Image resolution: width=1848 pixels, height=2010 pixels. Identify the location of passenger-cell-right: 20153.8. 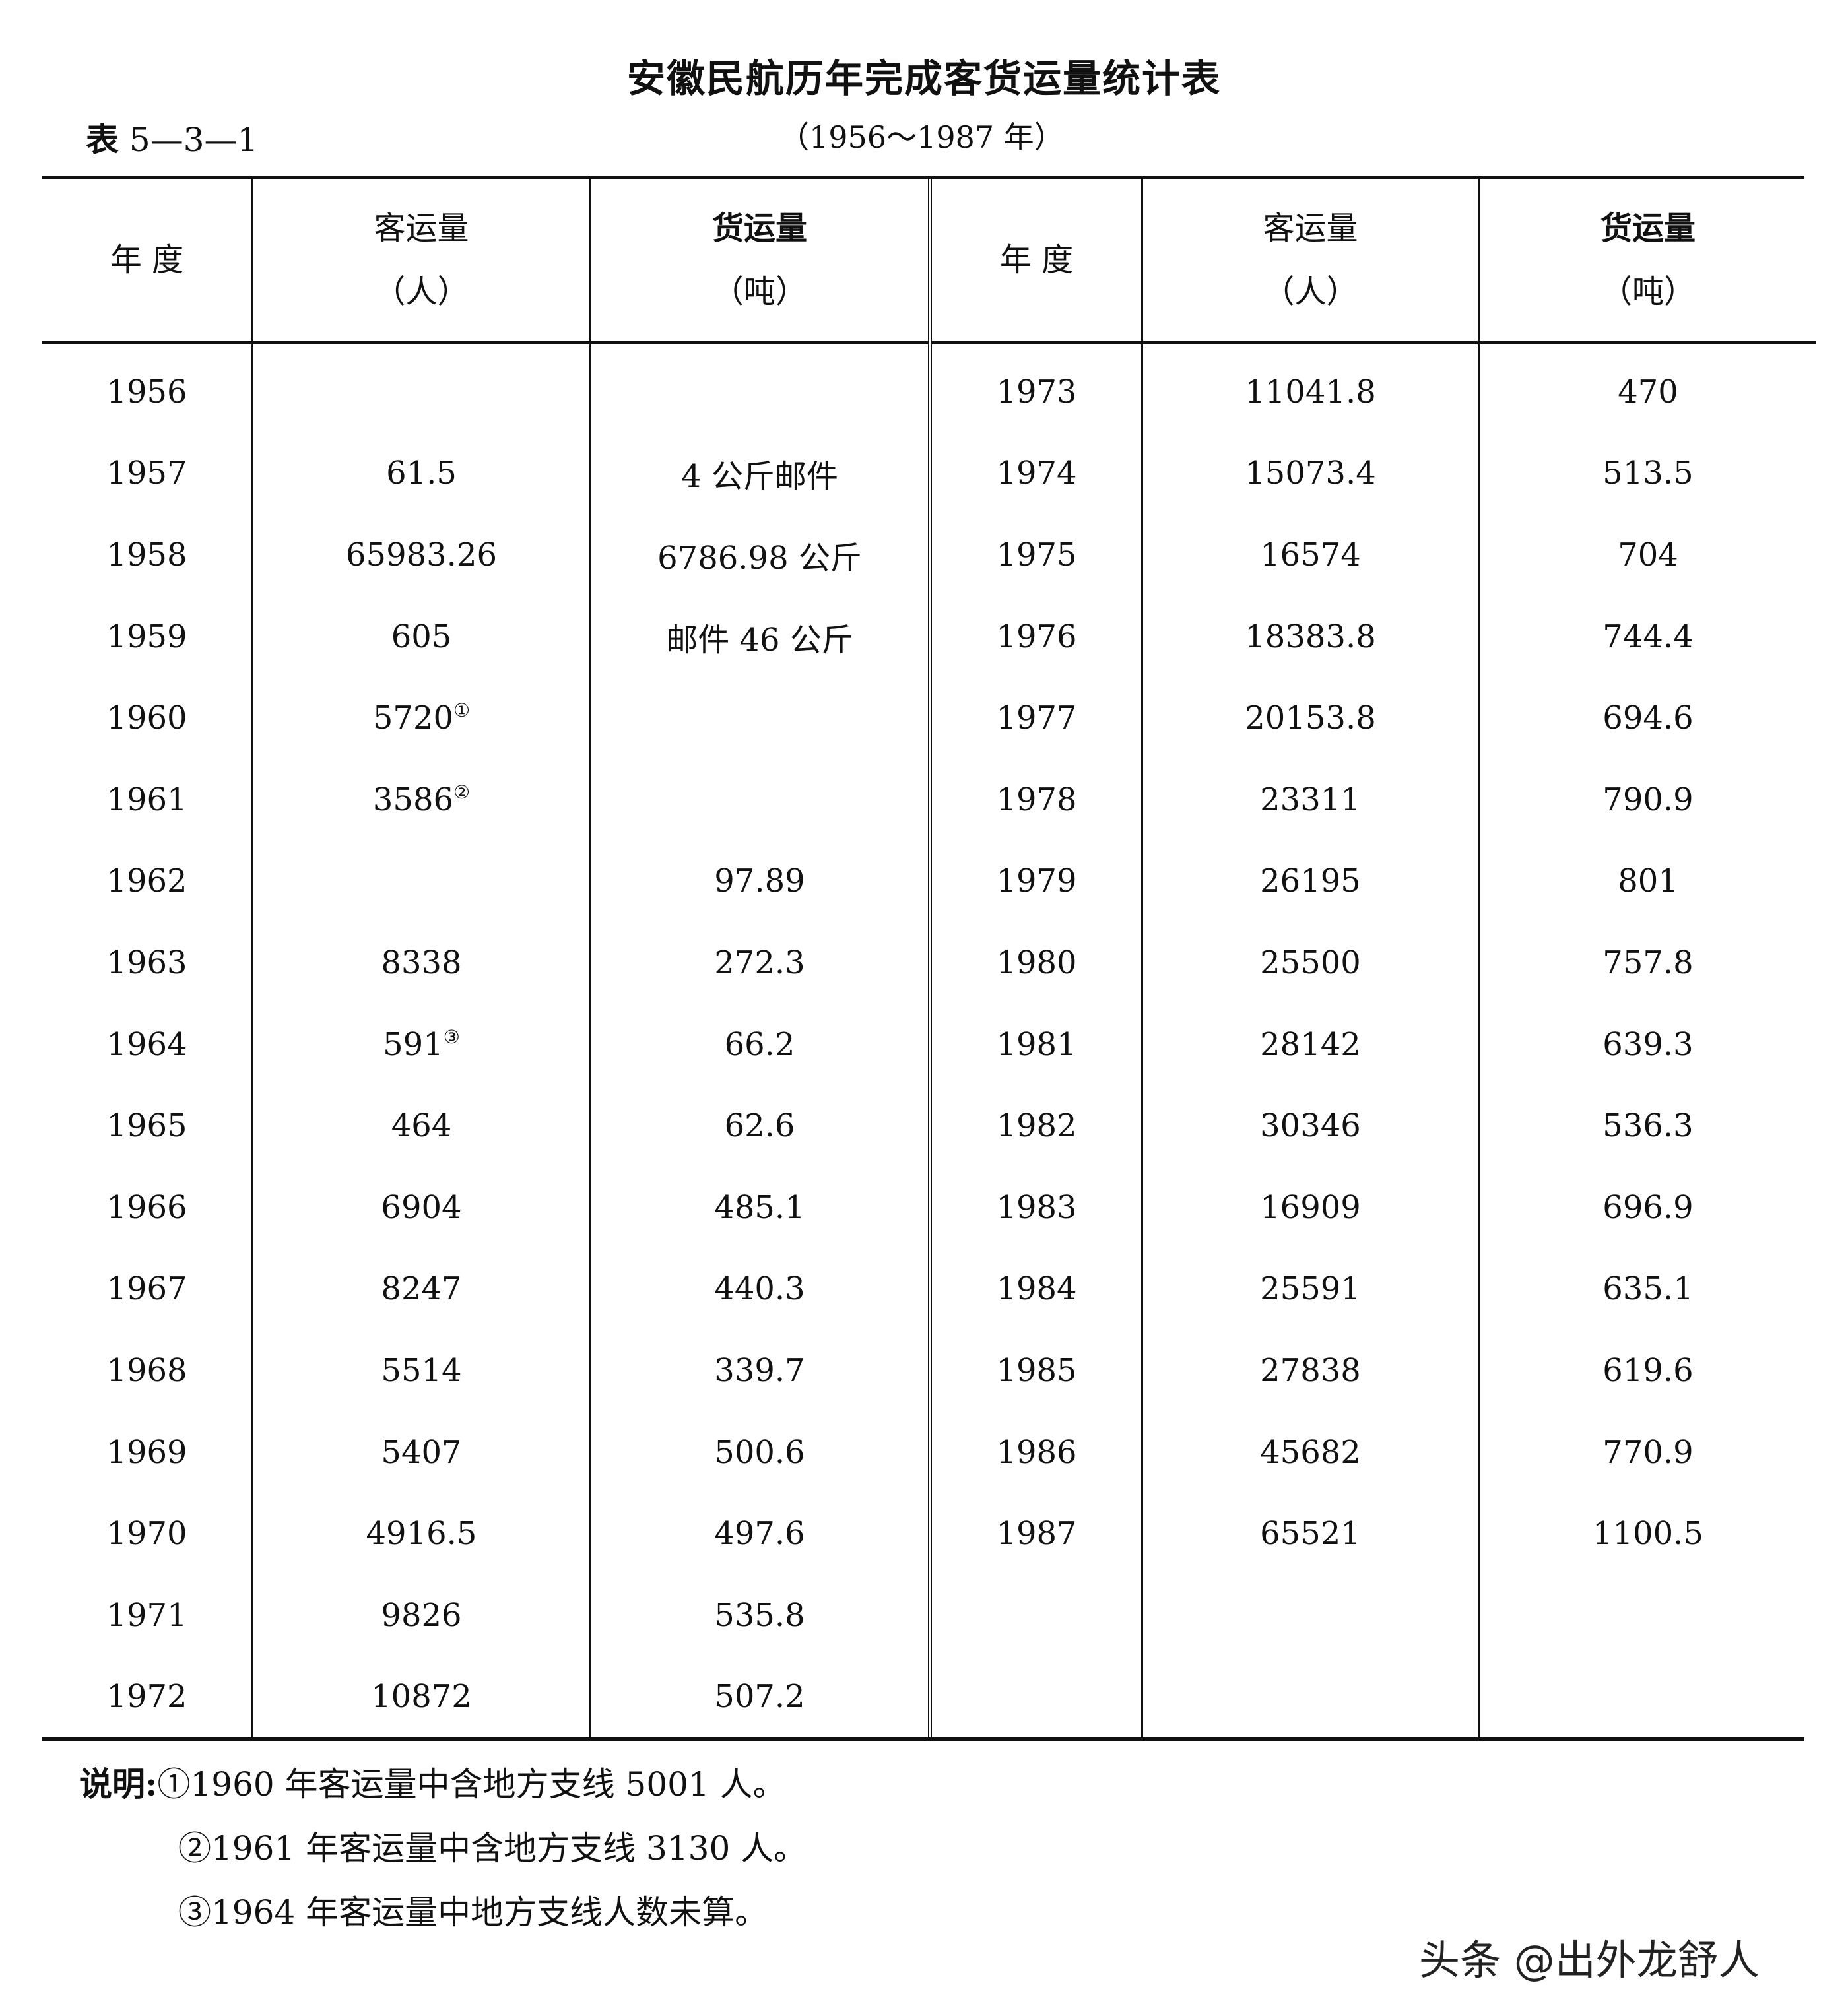
(1310, 718).